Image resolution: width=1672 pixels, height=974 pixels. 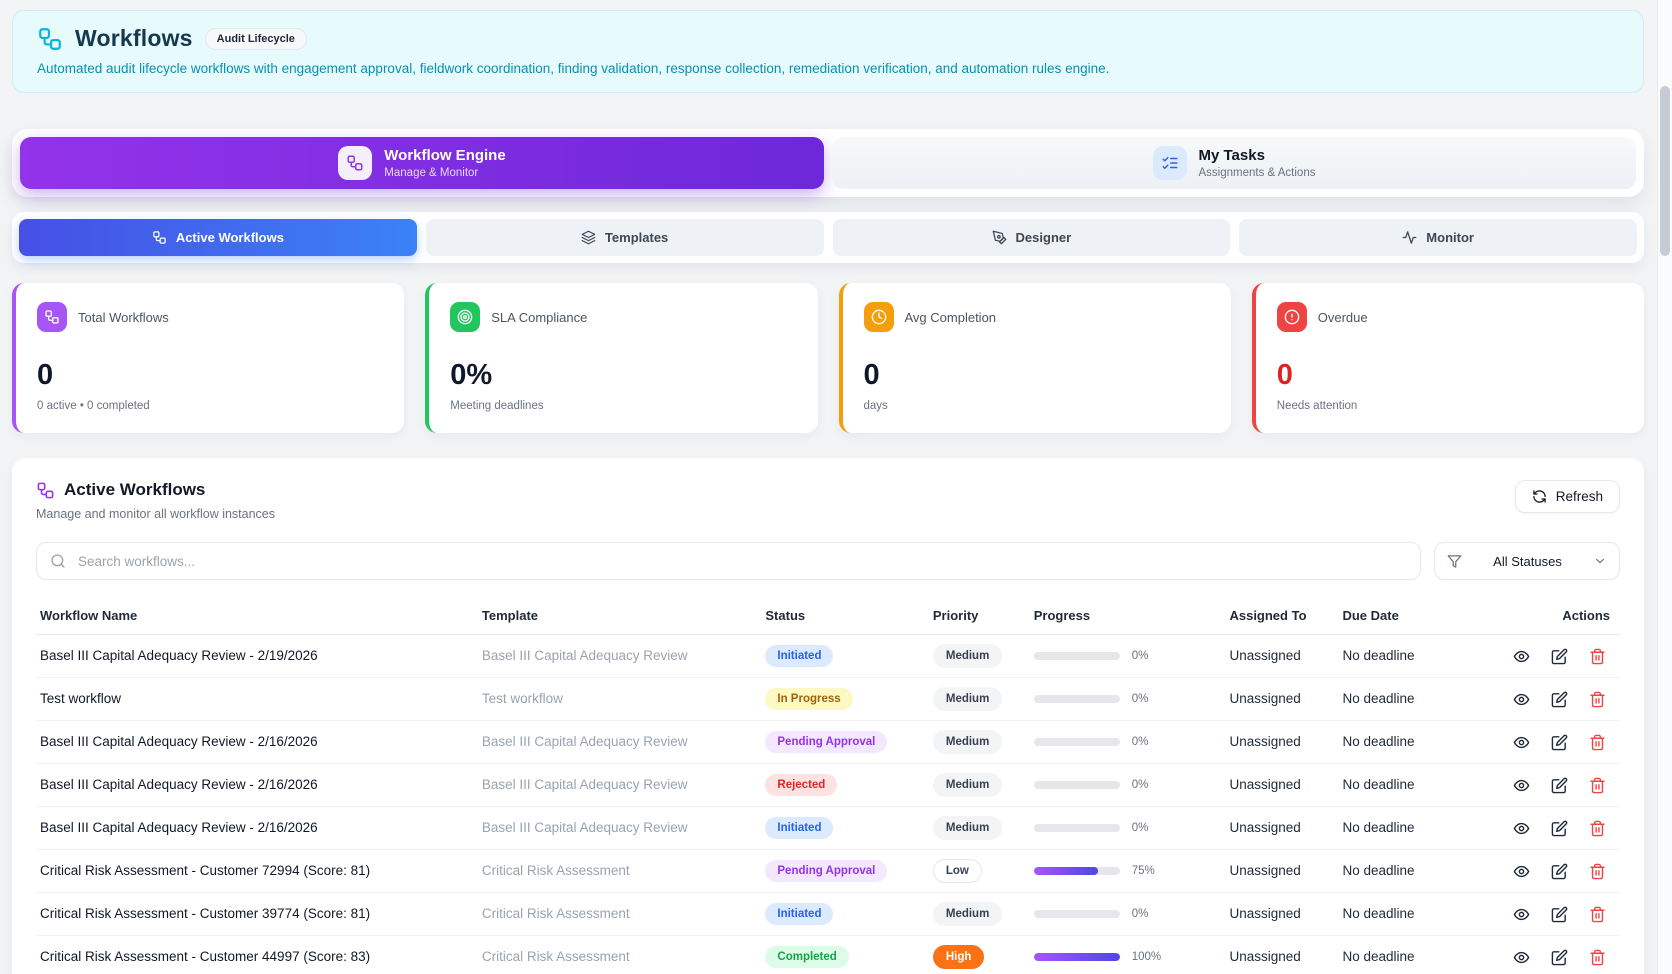 I want to click on search-input, so click(x=728, y=561).